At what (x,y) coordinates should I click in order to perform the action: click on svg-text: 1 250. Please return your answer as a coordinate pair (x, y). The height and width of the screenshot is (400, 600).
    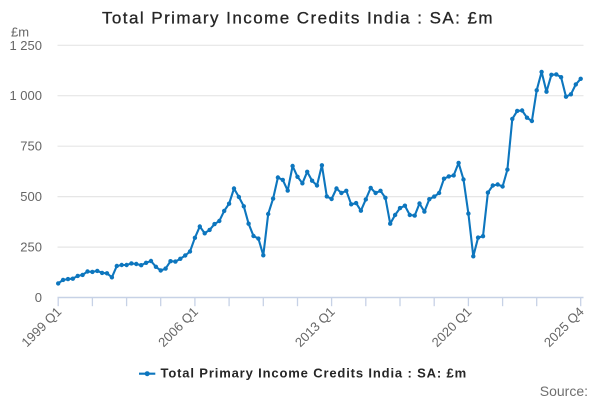
    Looking at the image, I should click on (25, 45).